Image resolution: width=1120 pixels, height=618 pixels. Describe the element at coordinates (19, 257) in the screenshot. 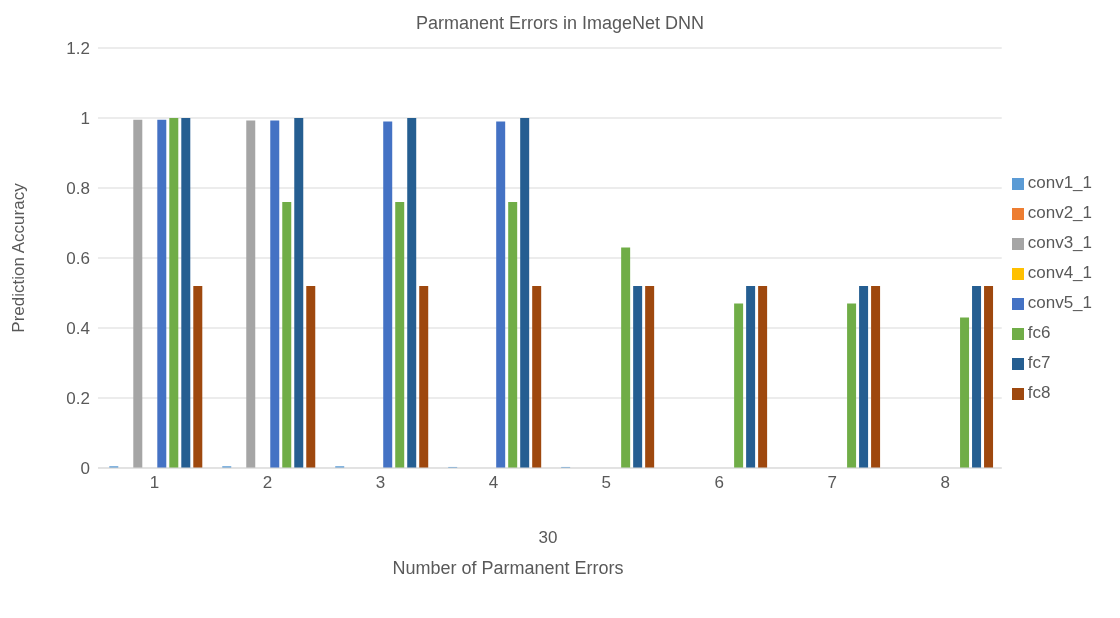

I see `y-axis-title: Prediction Accuracy` at that location.